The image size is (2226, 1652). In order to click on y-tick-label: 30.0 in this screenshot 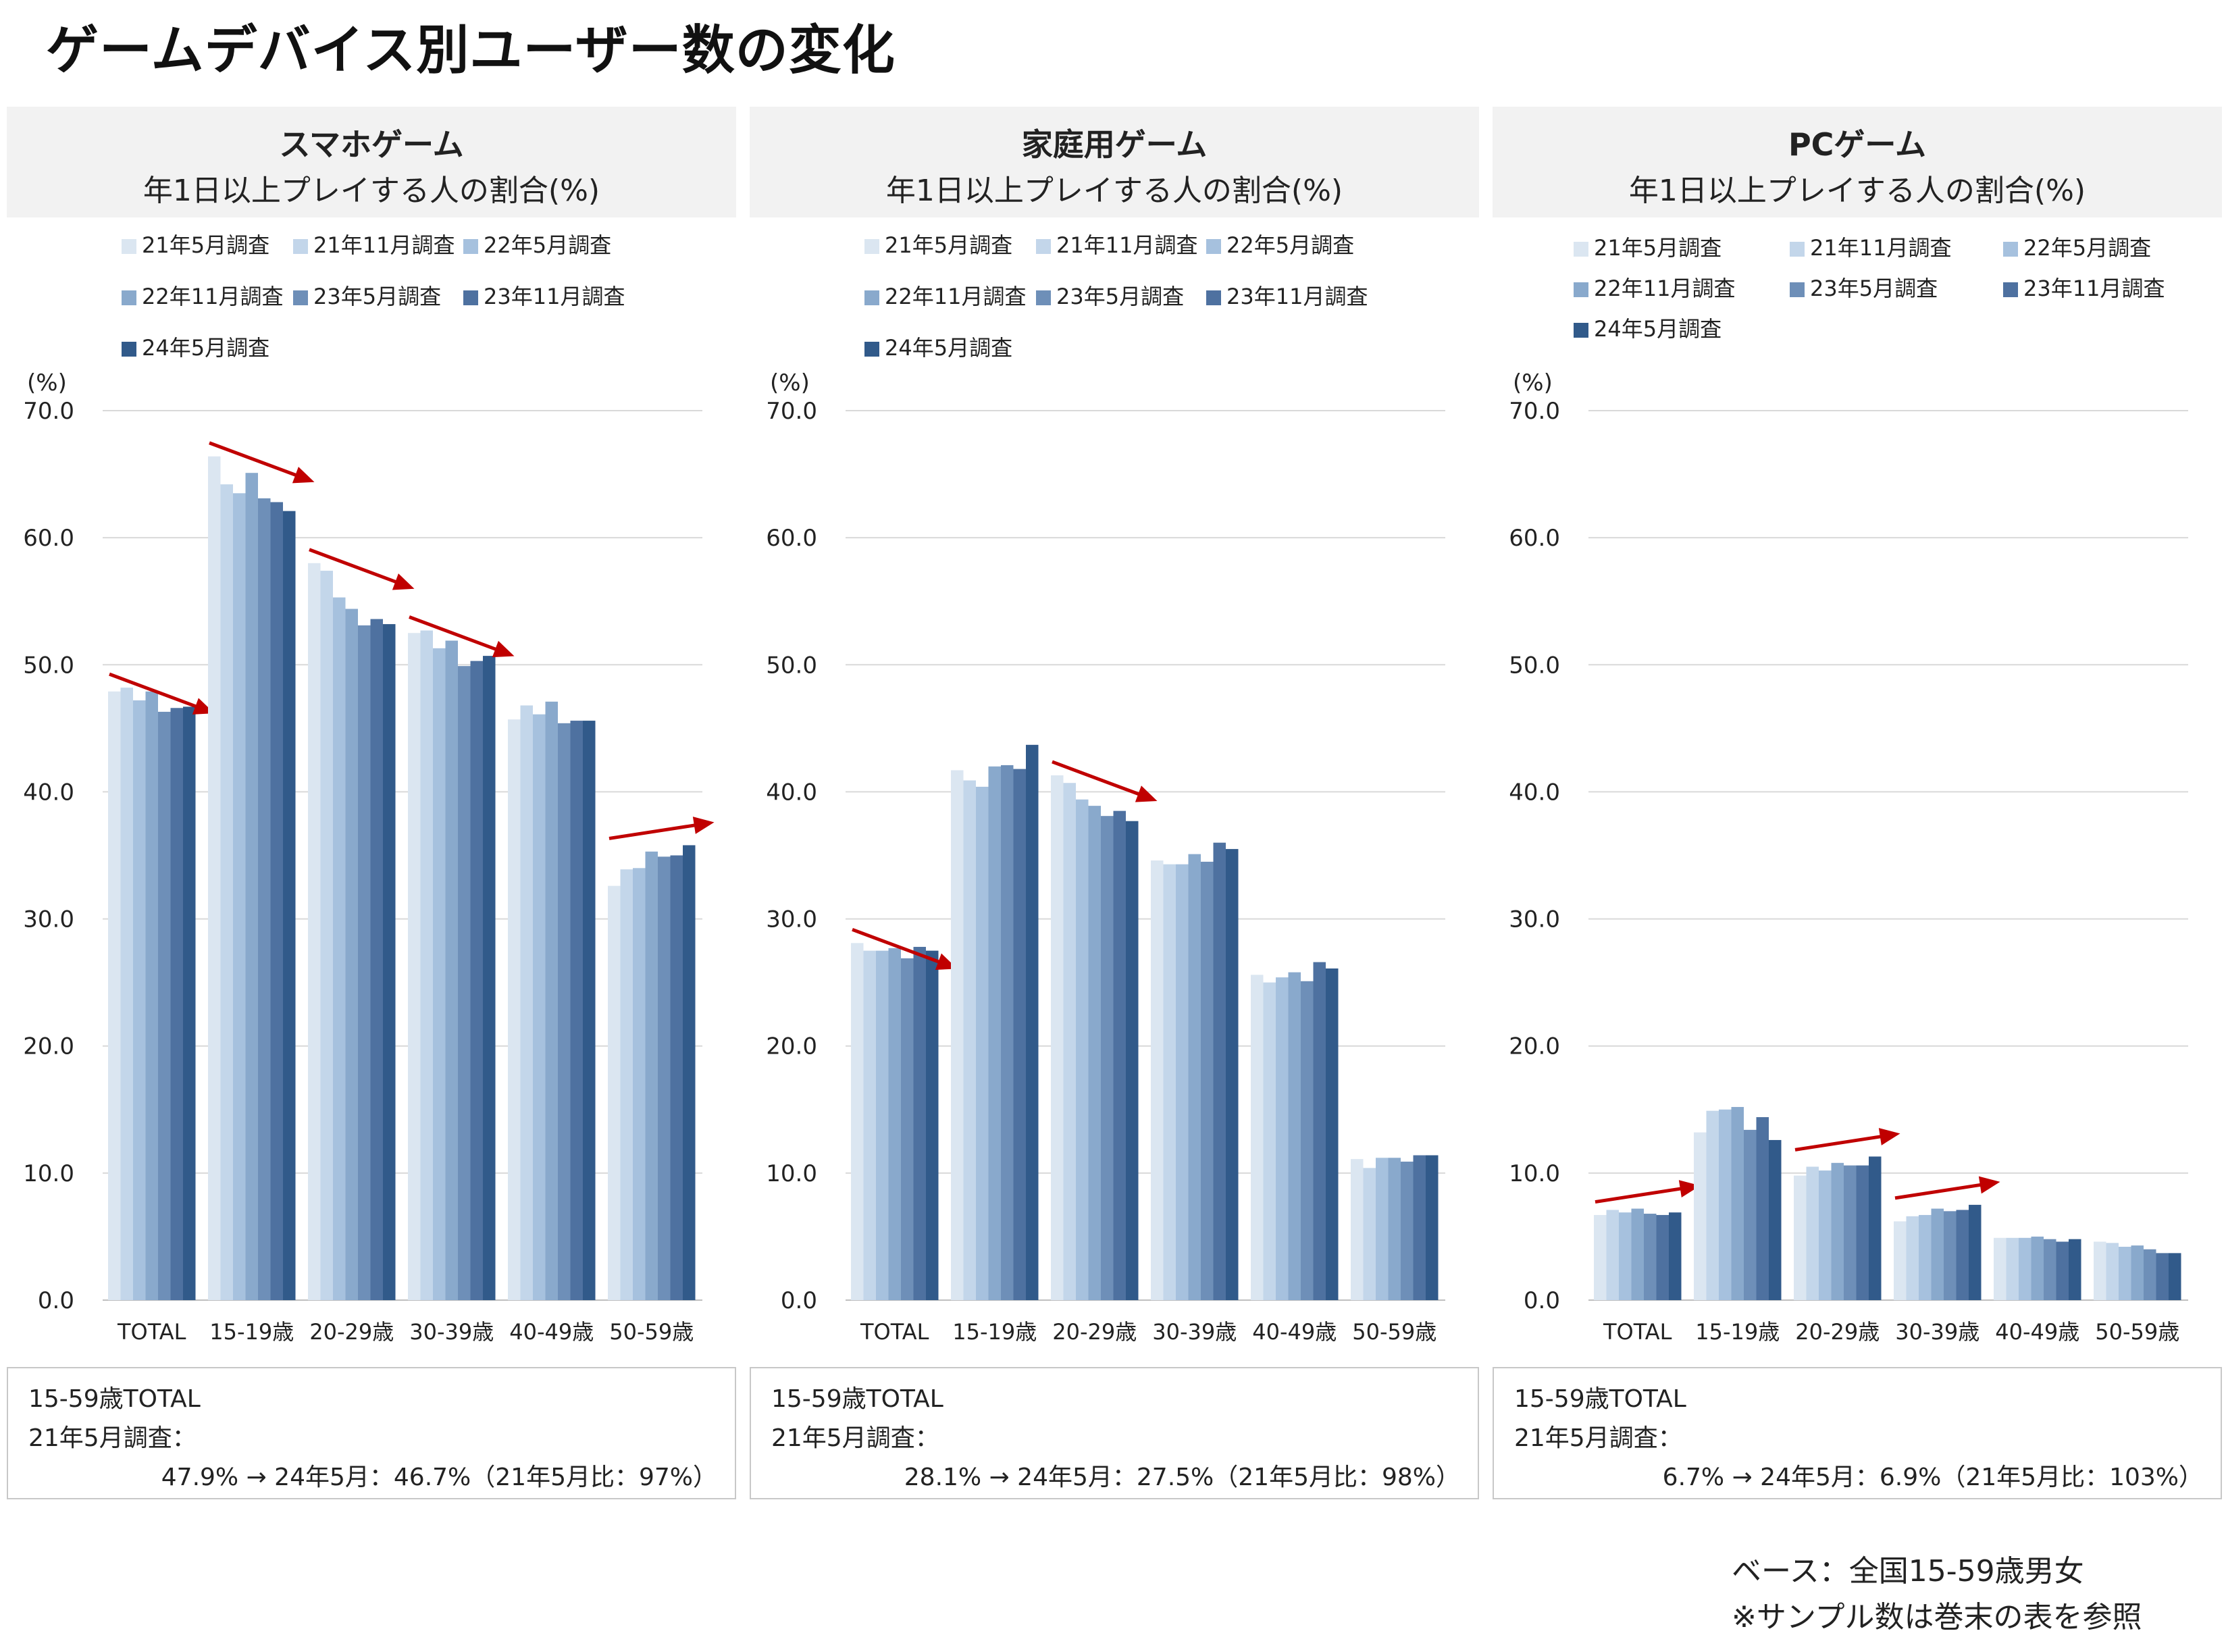, I will do `click(48, 919)`.